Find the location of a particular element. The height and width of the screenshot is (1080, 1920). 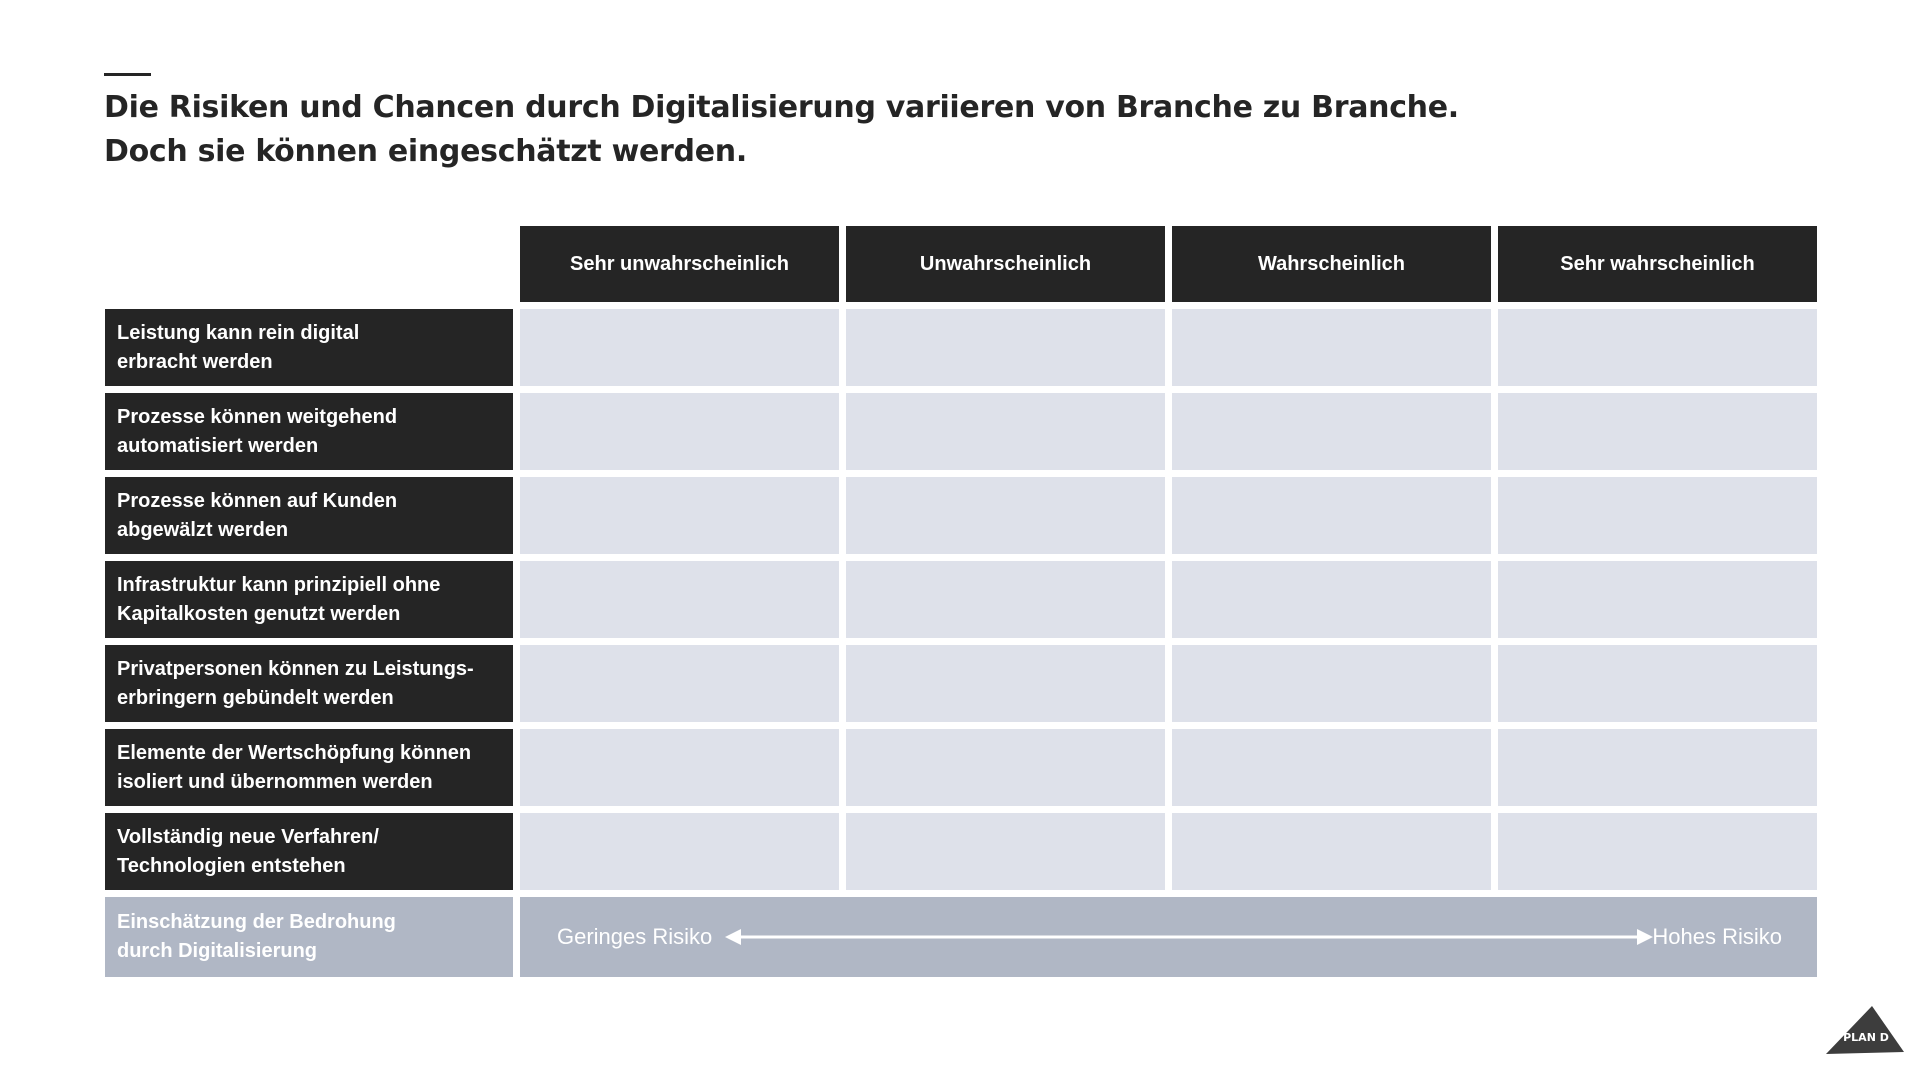

row-label-line: Privatpersonen können zu Leistungs- is located at coordinates (295, 668).